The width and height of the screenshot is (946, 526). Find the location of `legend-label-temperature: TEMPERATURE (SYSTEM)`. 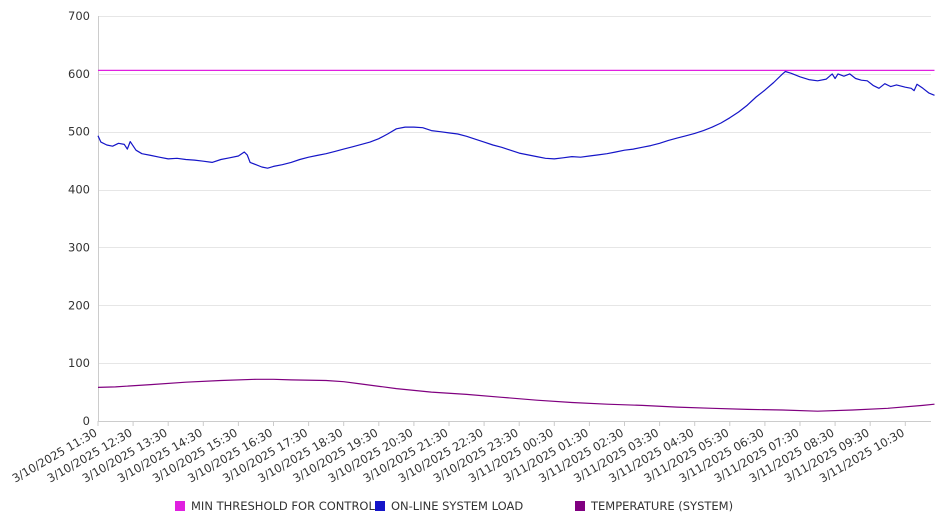

legend-label-temperature: TEMPERATURE (SYSTEM) is located at coordinates (662, 506).